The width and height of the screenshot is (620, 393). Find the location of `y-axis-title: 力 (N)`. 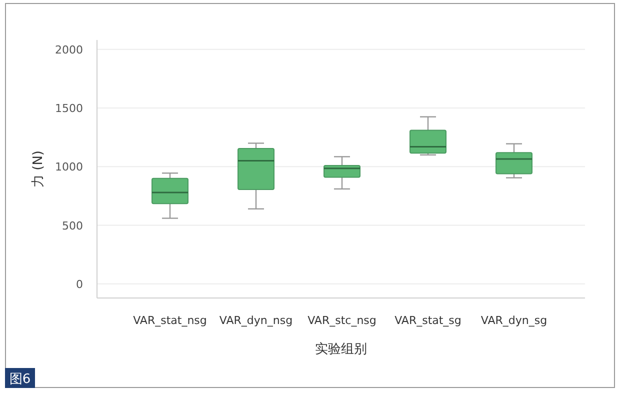

y-axis-title: 力 (N) is located at coordinates (38, 169).